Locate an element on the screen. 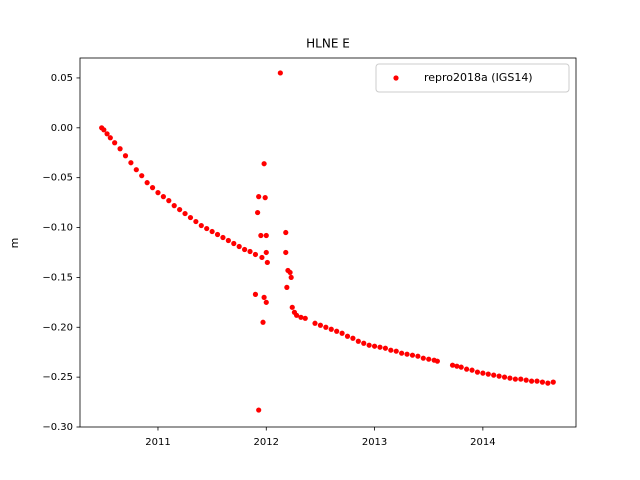  y-tick-label: −0.30 is located at coordinates (57, 427).